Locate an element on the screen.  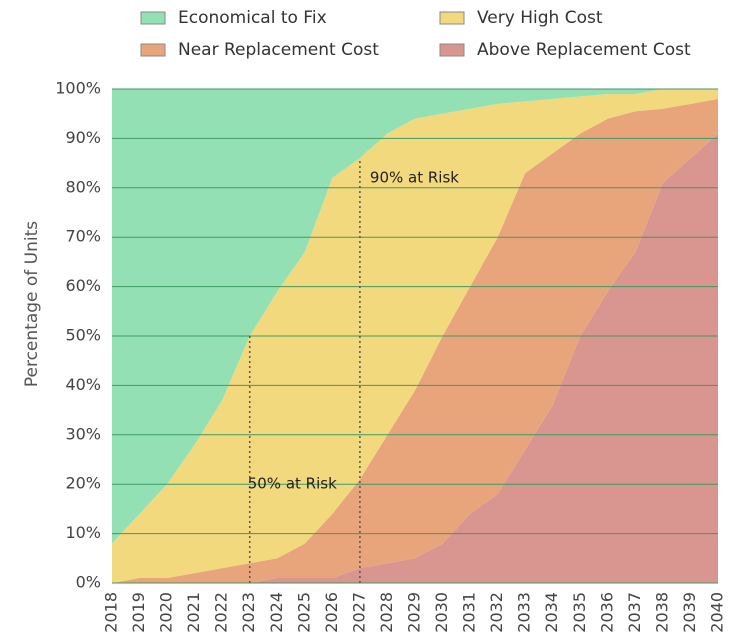
y-tick-label: 60% is located at coordinates (83, 285).